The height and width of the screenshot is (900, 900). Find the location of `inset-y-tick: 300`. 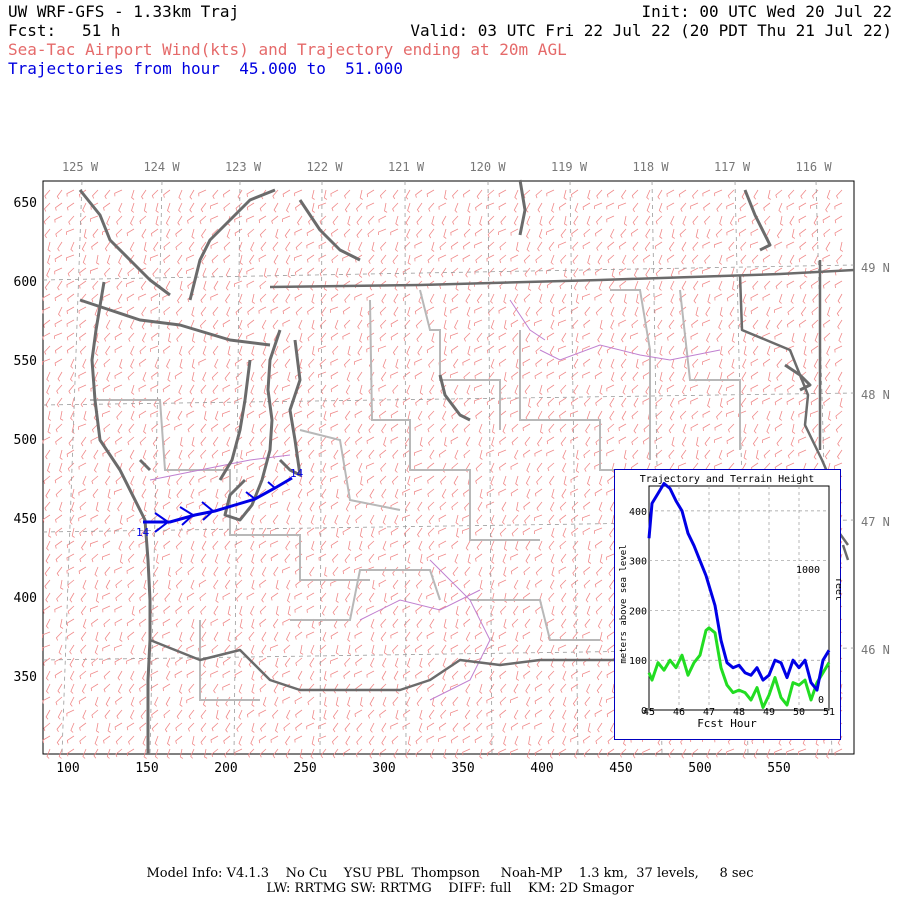

inset-y-tick: 300 is located at coordinates (638, 562).